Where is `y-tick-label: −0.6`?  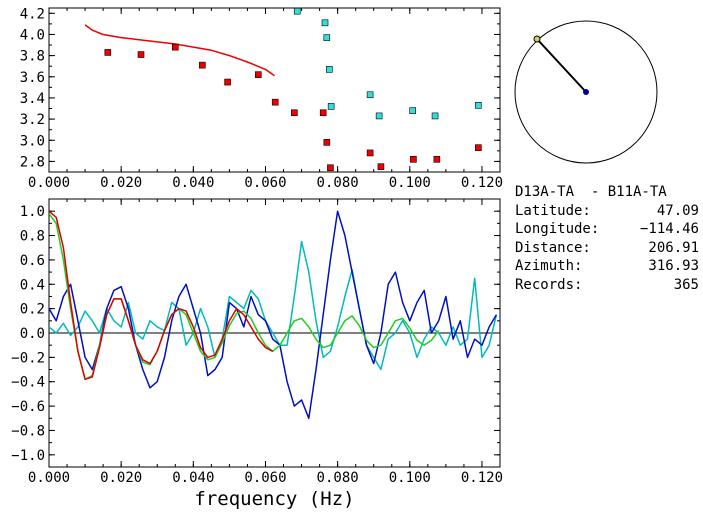
y-tick-label: −0.6 is located at coordinates (28, 407).